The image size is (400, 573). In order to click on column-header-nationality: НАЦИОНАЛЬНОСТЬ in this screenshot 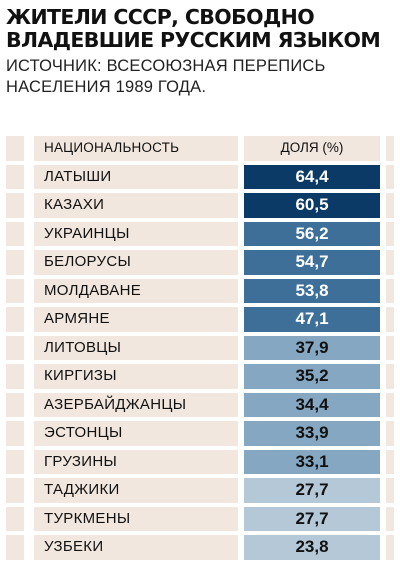, I will do `click(136, 148)`.